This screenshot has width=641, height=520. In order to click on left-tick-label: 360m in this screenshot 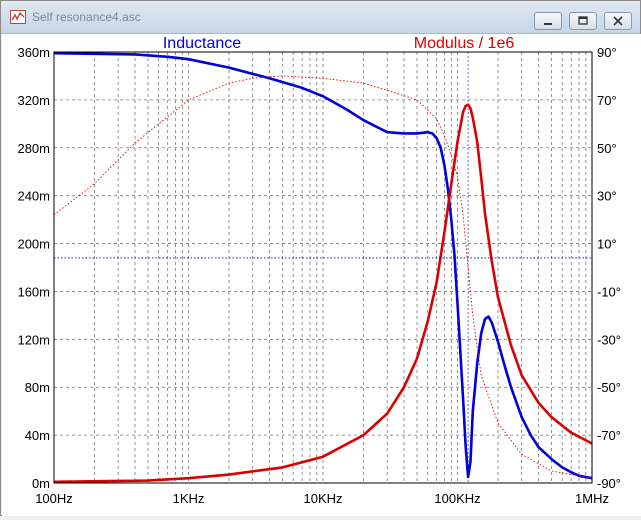, I will do `click(33, 52)`.